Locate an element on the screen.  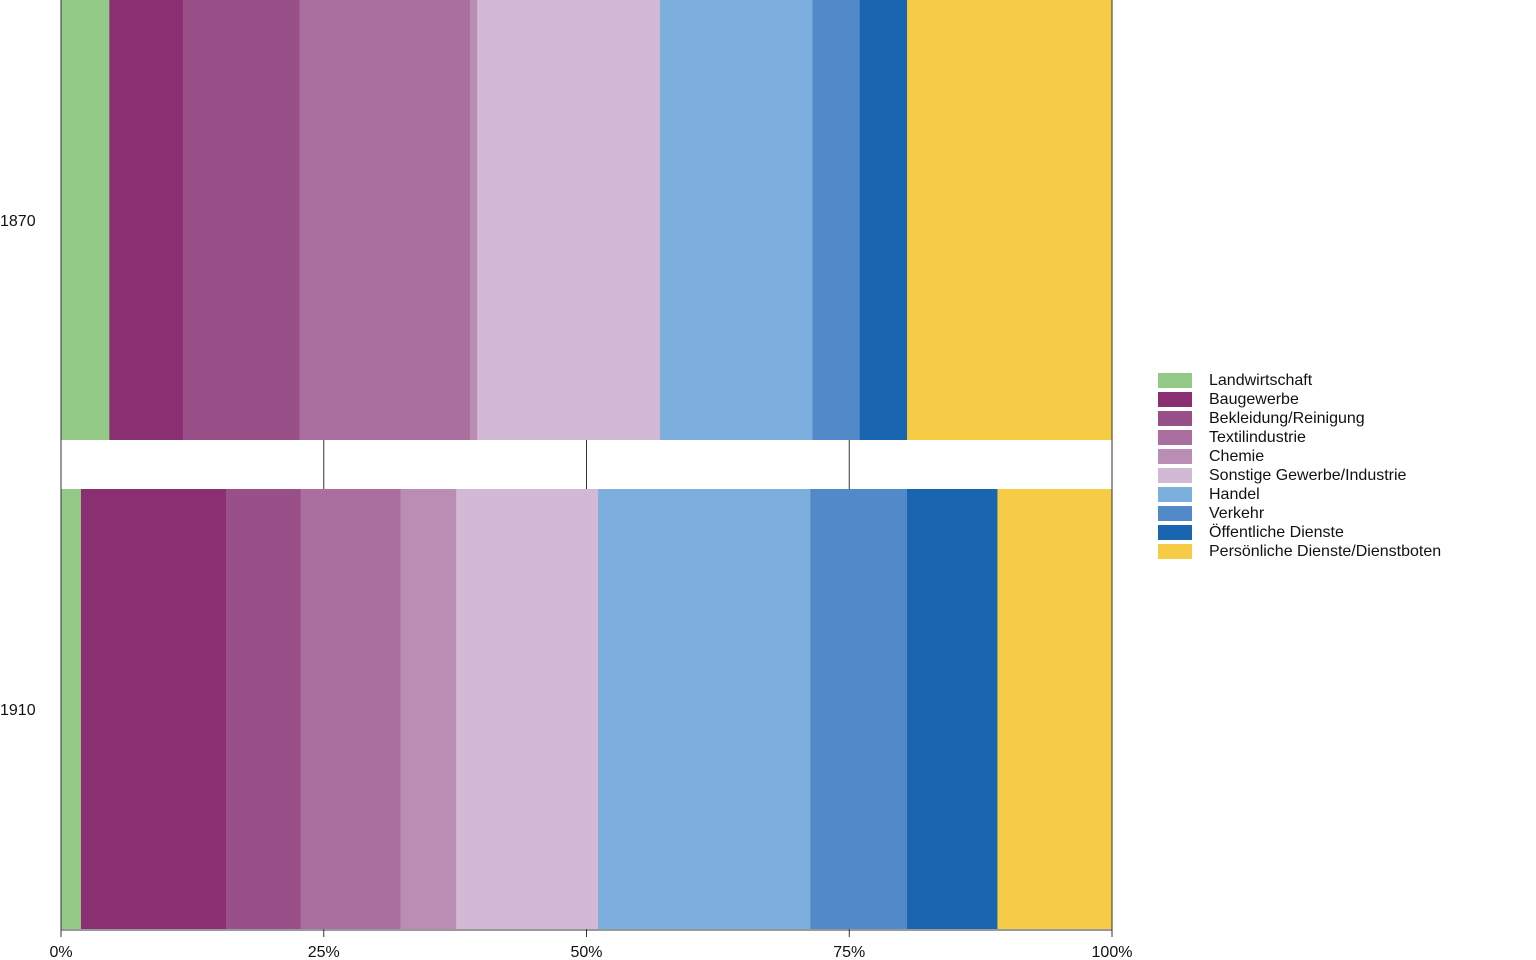
legend-label: Landwirtschaft is located at coordinates (1261, 380).